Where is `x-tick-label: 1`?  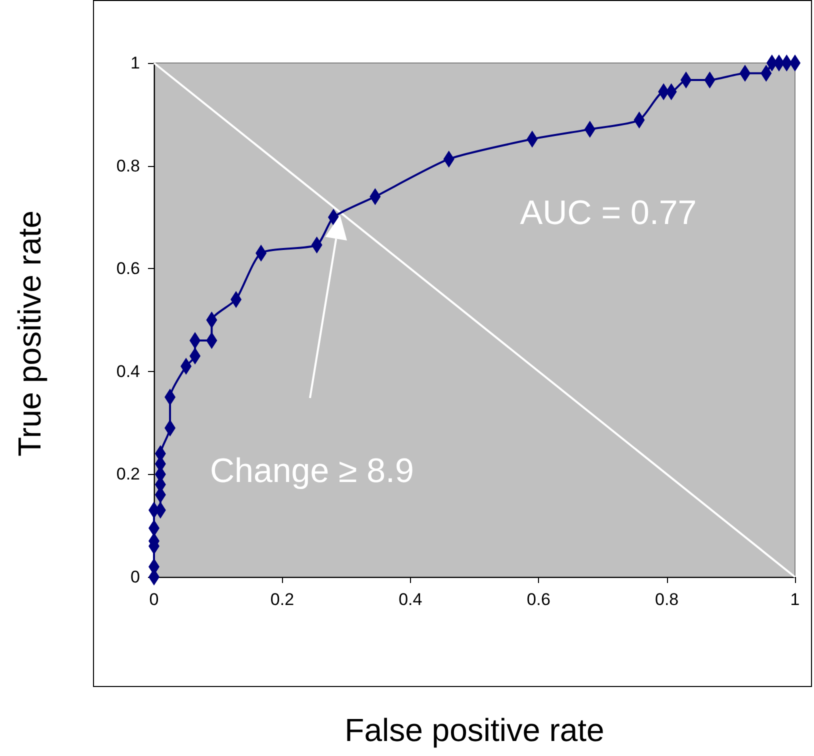 x-tick-label: 1 is located at coordinates (795, 599).